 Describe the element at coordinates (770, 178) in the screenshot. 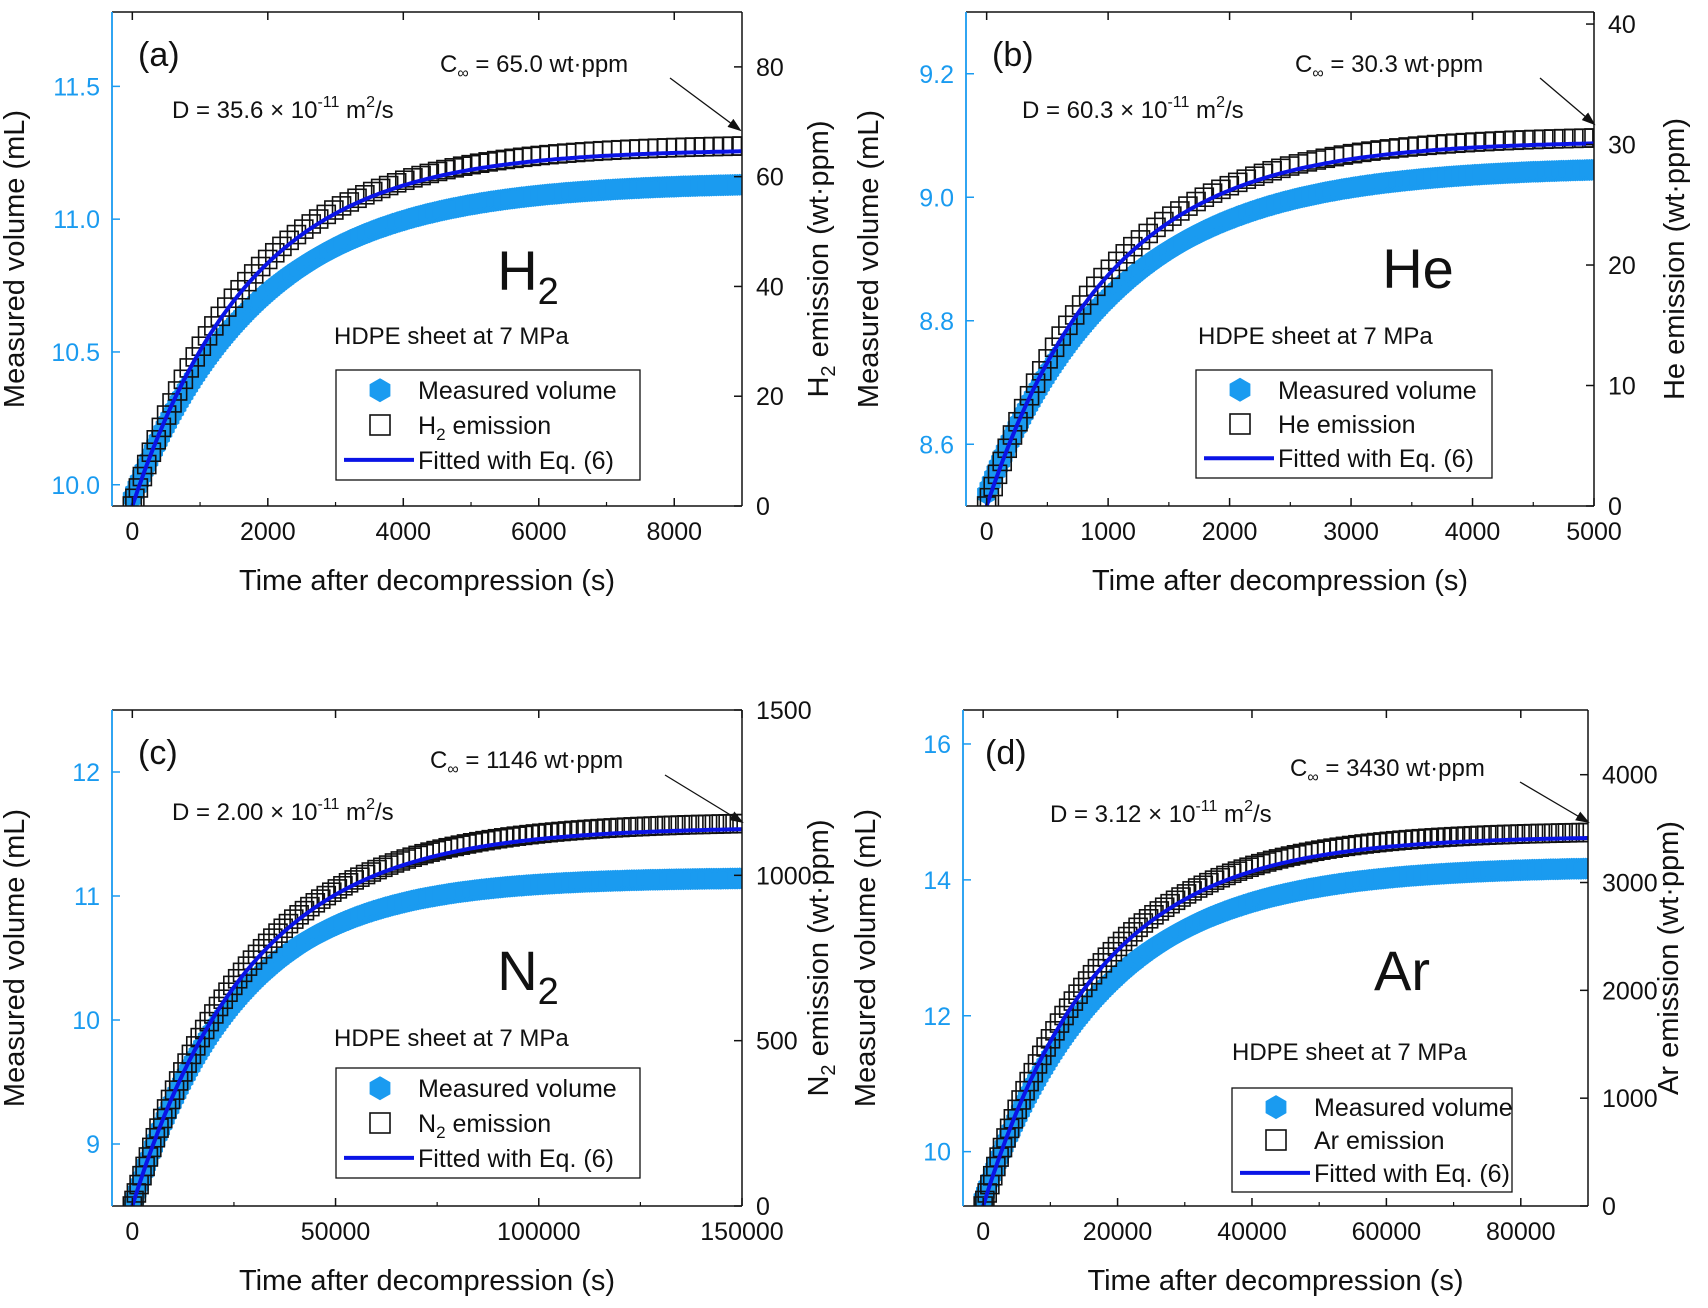

I see `y-right-tick-label: 60` at that location.